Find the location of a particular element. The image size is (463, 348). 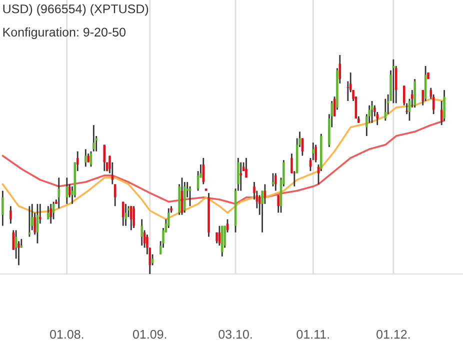

text: Konfiguration: 9-20-50 is located at coordinates (64, 33).